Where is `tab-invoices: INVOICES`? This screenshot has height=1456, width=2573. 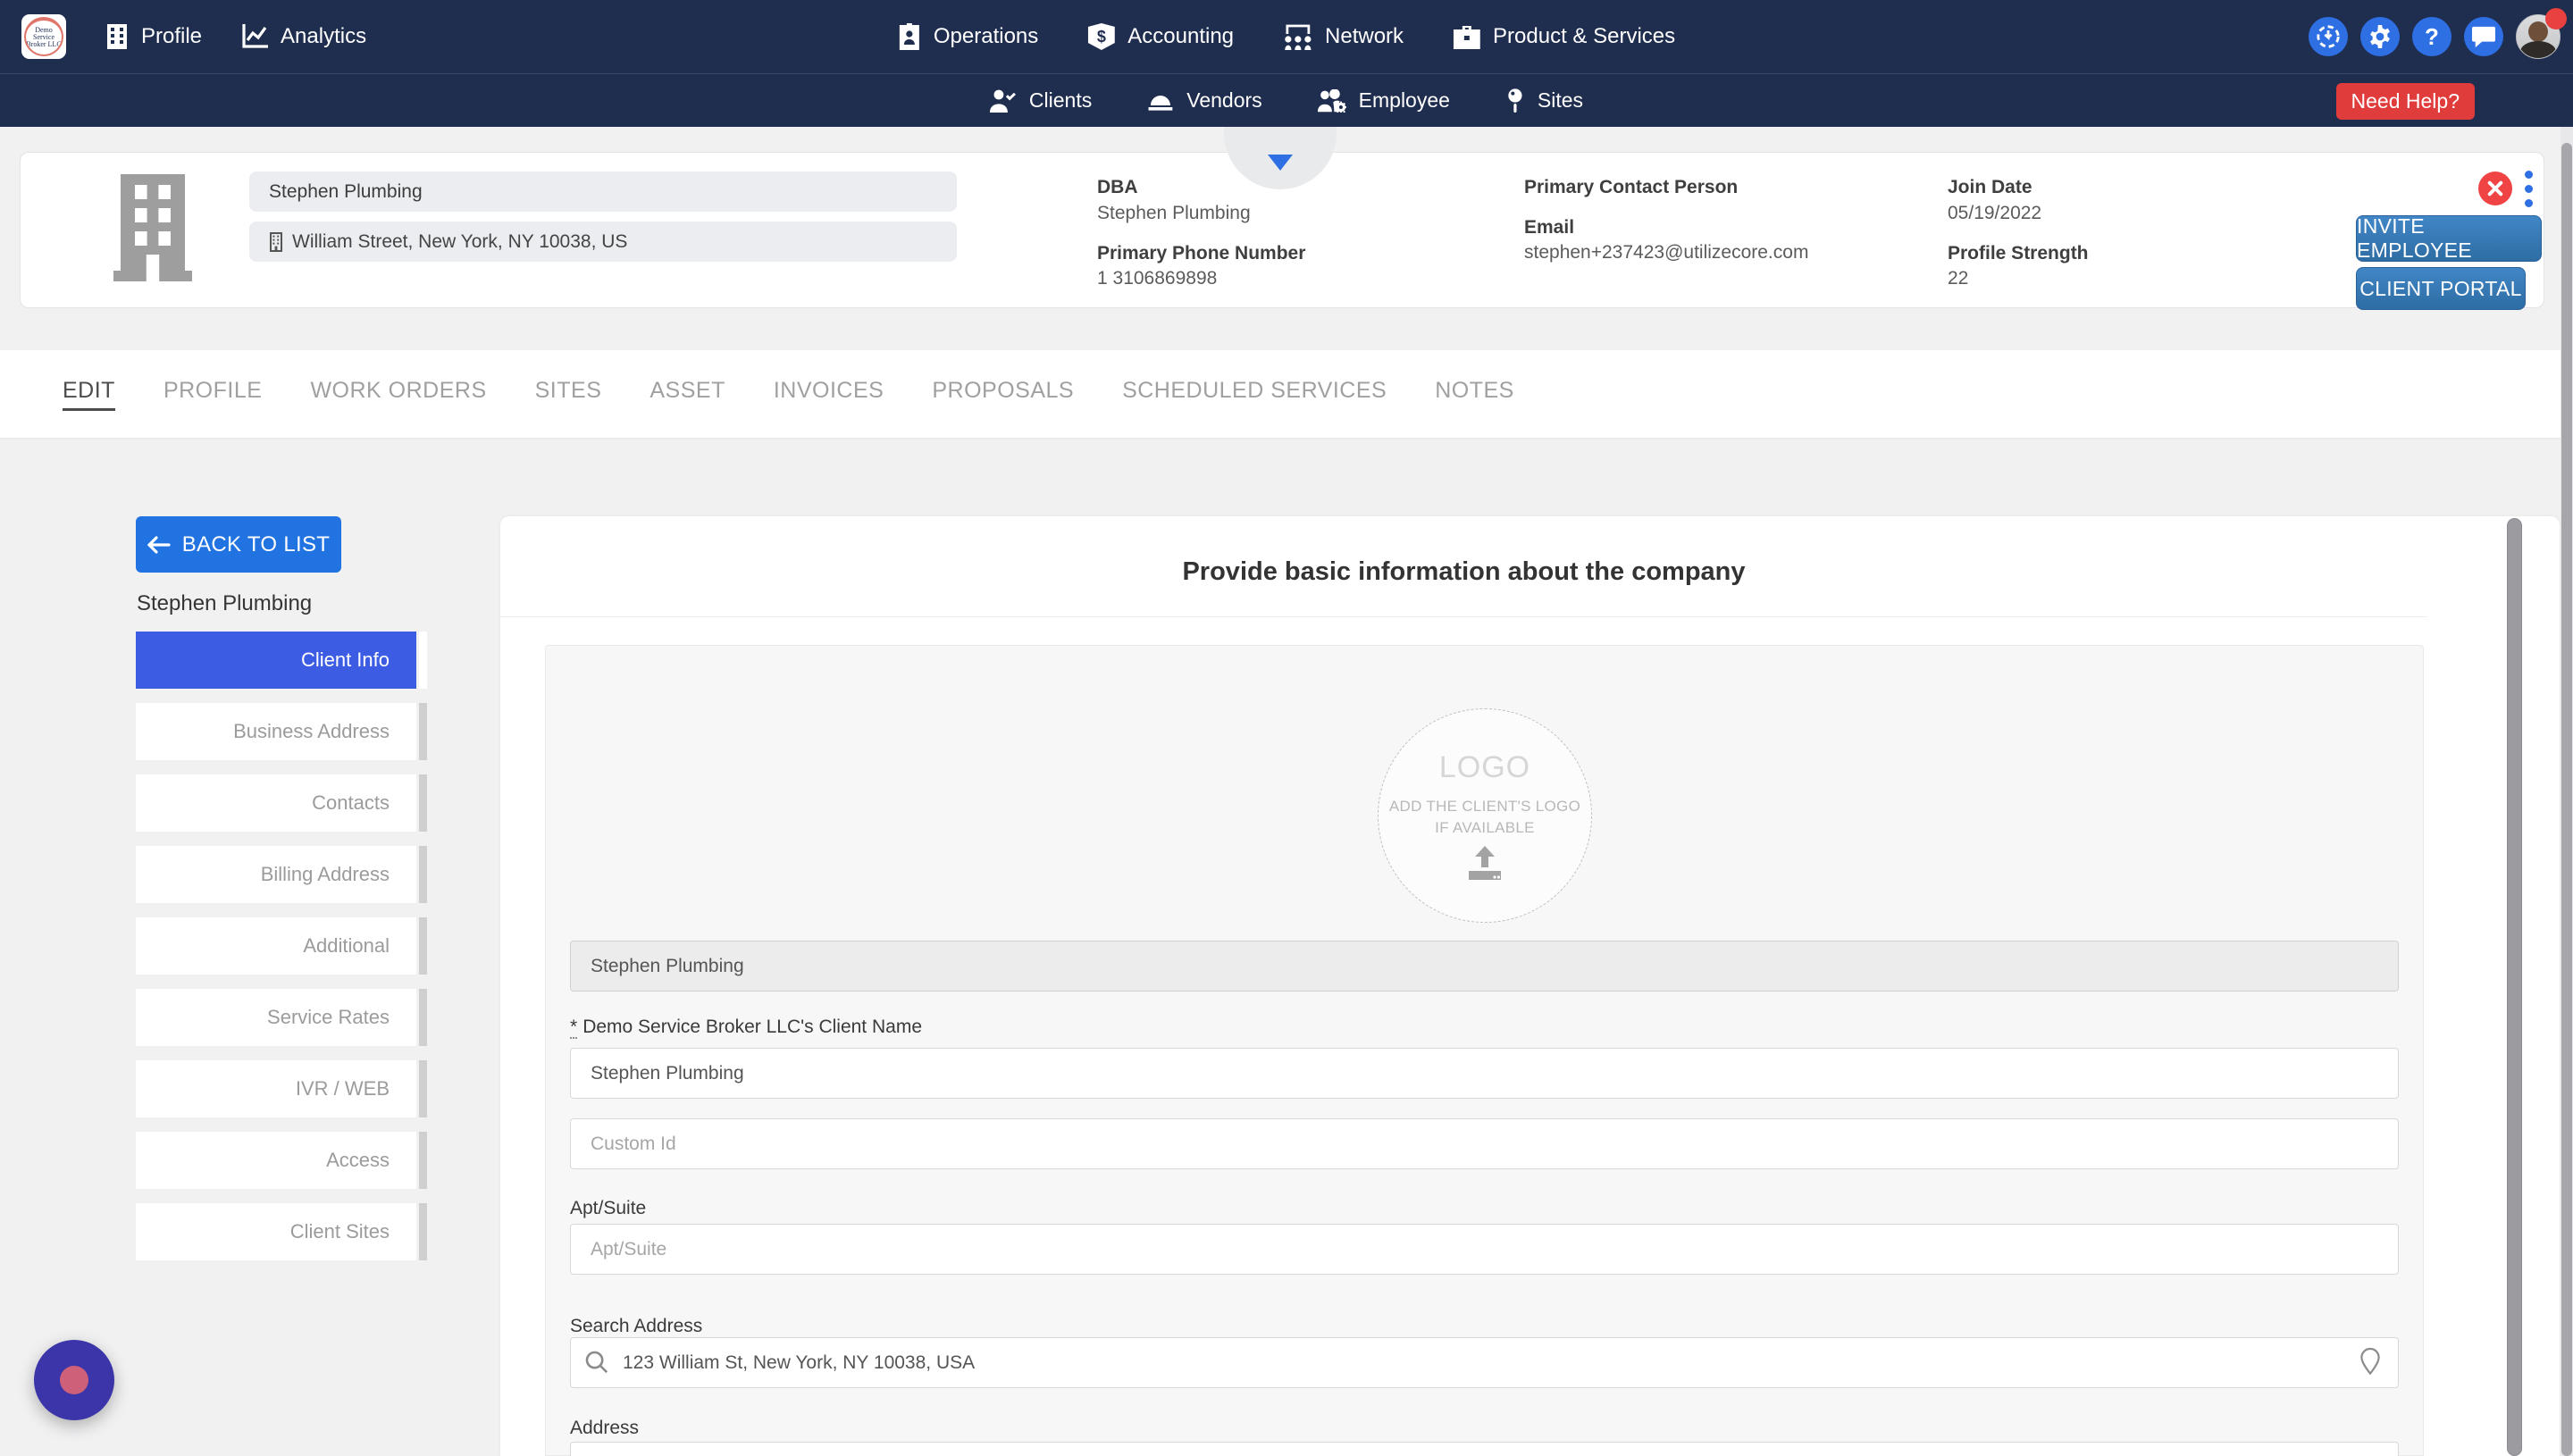 tab-invoices: INVOICES is located at coordinates (828, 390).